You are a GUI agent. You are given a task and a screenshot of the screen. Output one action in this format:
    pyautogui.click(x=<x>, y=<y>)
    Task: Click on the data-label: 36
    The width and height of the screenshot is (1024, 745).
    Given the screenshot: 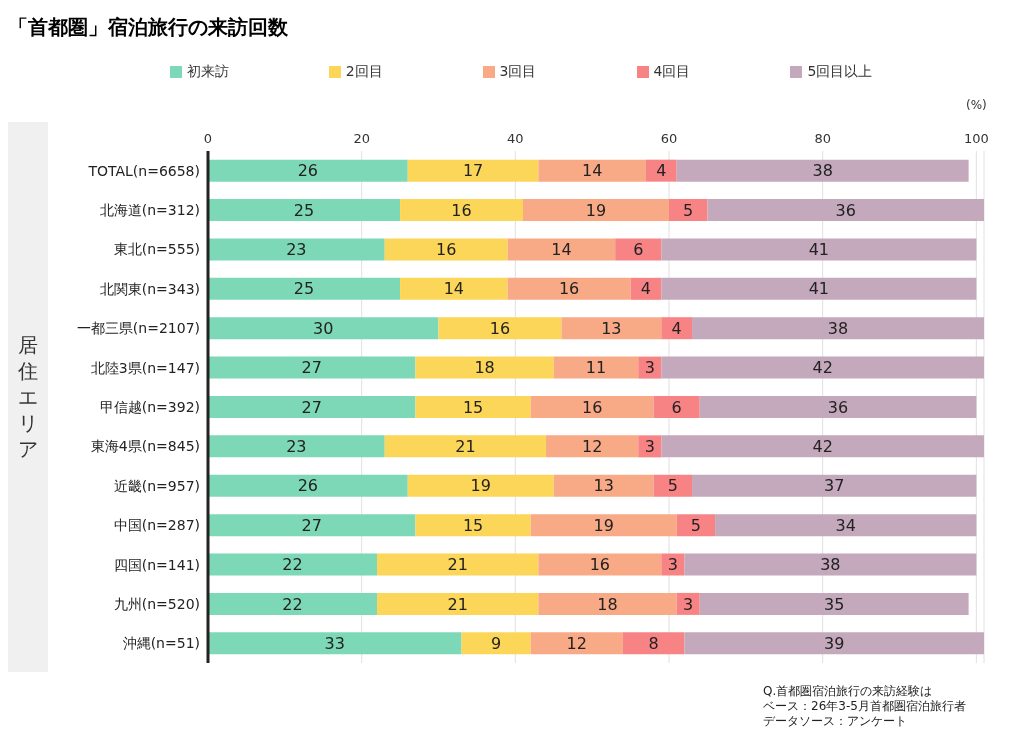 What is the action you would take?
    pyautogui.click(x=845, y=210)
    